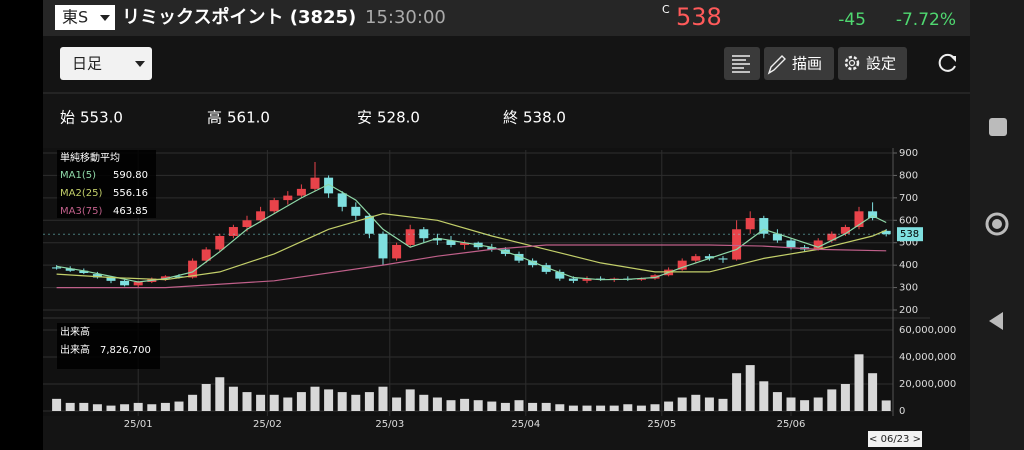 This screenshot has width=1024, height=450. I want to click on ohlc-label: 終, so click(510, 118).